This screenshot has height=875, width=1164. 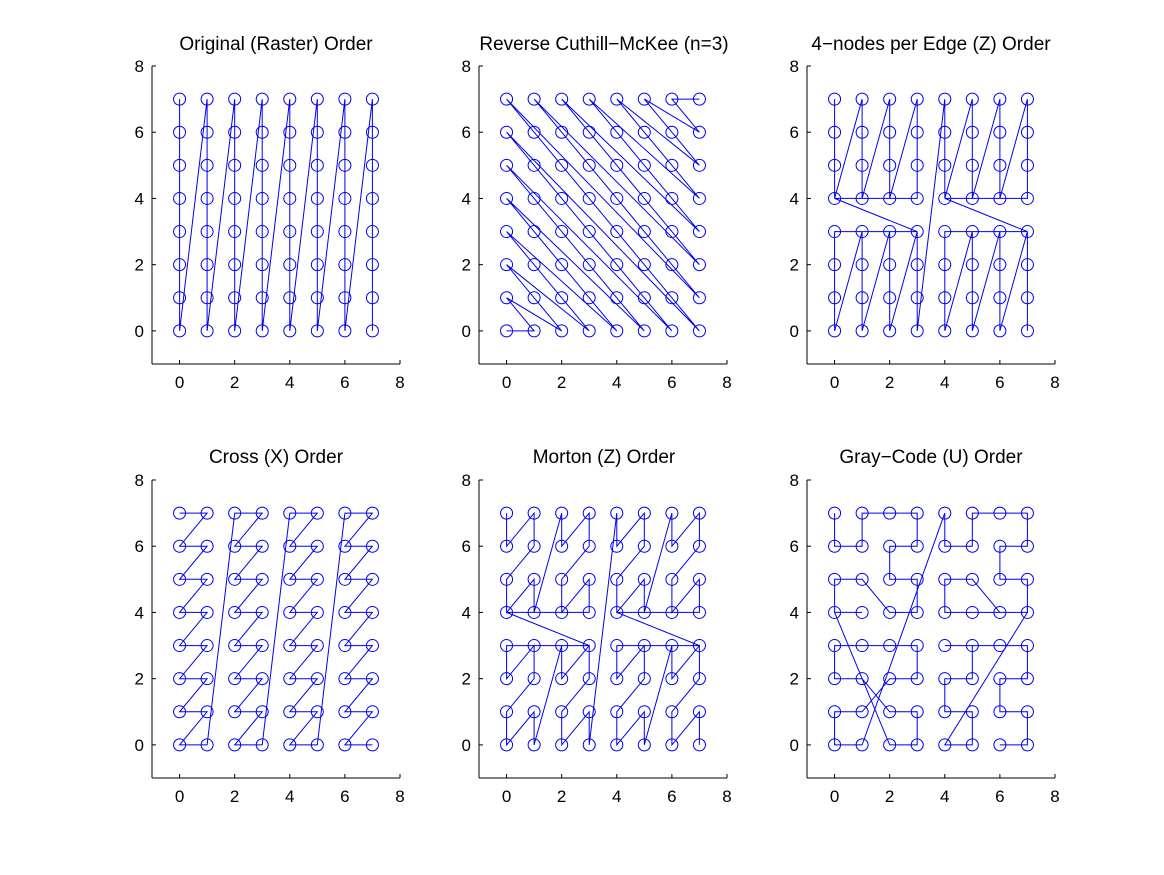 What do you see at coordinates (234, 796) in the screenshot?
I see `x-tick-label: 2` at bounding box center [234, 796].